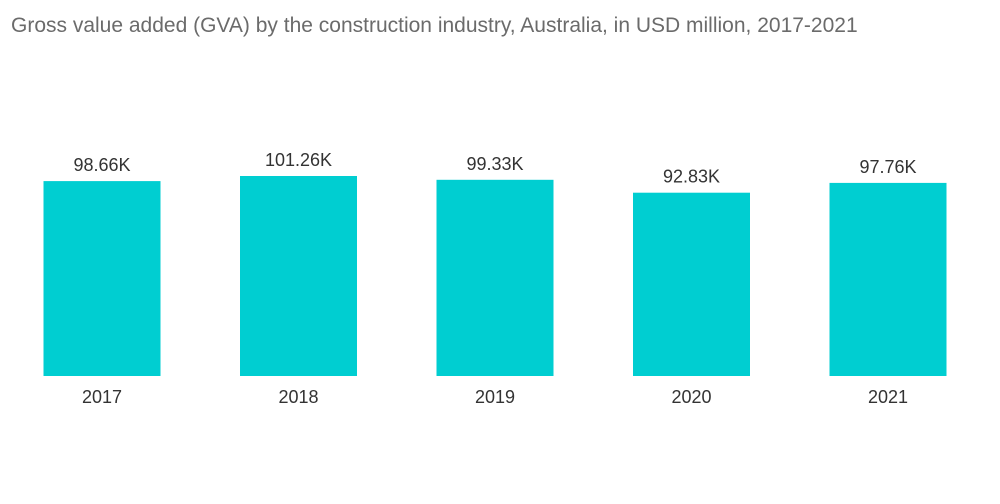 The height and width of the screenshot is (504, 1000). I want to click on bar-2018, so click(298, 276).